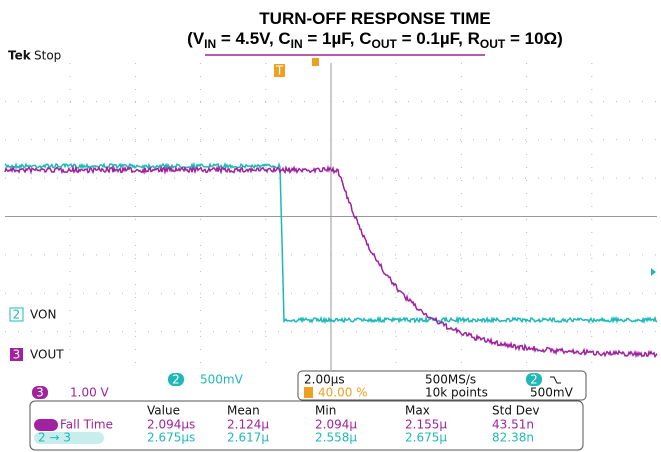 The width and height of the screenshot is (661, 452). What do you see at coordinates (426, 425) in the screenshot?
I see `measurement-value: 2.155µ` at bounding box center [426, 425].